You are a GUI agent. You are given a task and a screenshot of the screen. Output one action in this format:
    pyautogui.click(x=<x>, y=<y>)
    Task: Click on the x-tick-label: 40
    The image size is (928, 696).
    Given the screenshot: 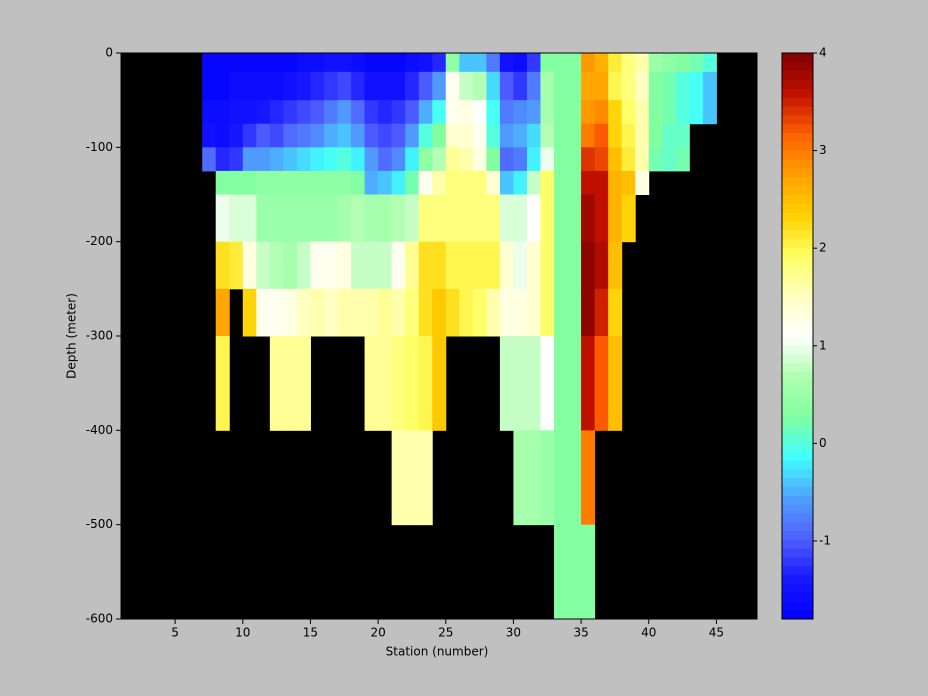 What is the action you would take?
    pyautogui.click(x=648, y=633)
    